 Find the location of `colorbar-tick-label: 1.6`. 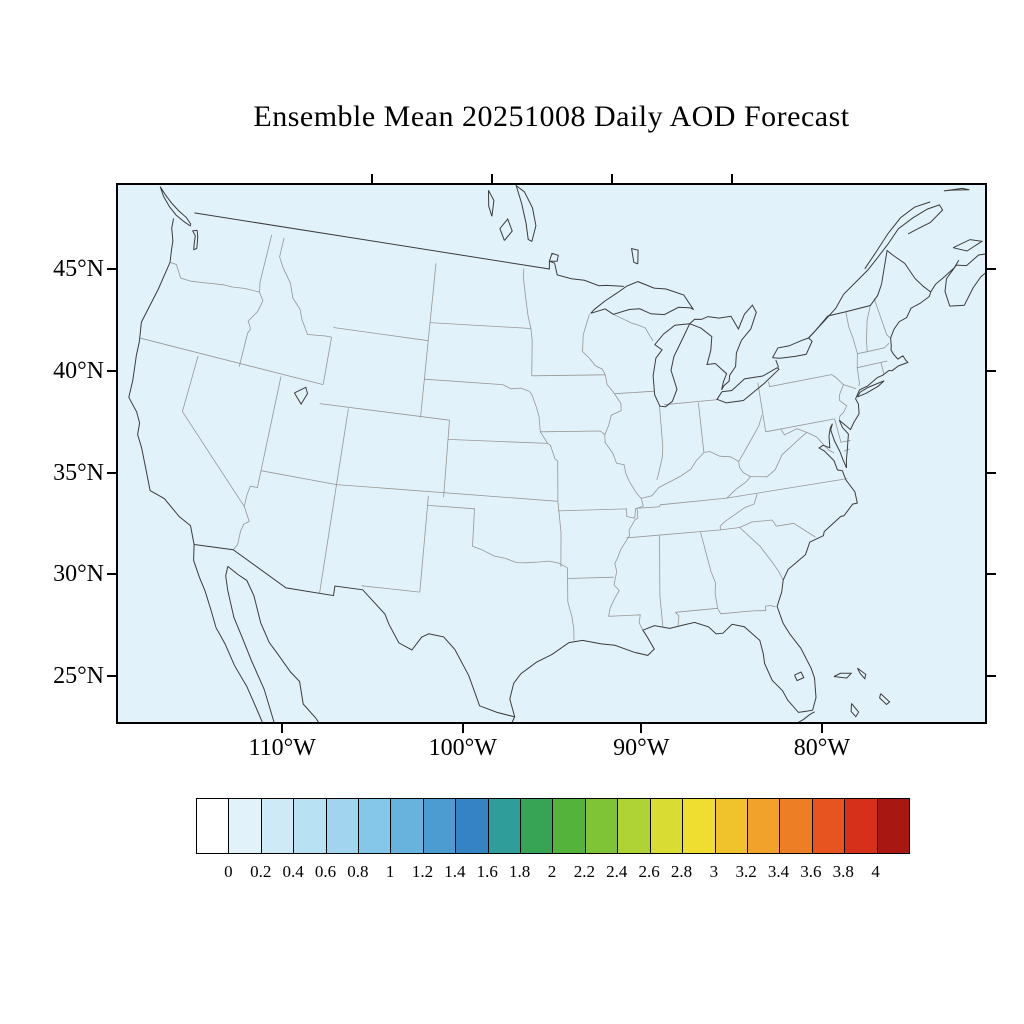

colorbar-tick-label: 1.6 is located at coordinates (487, 871).